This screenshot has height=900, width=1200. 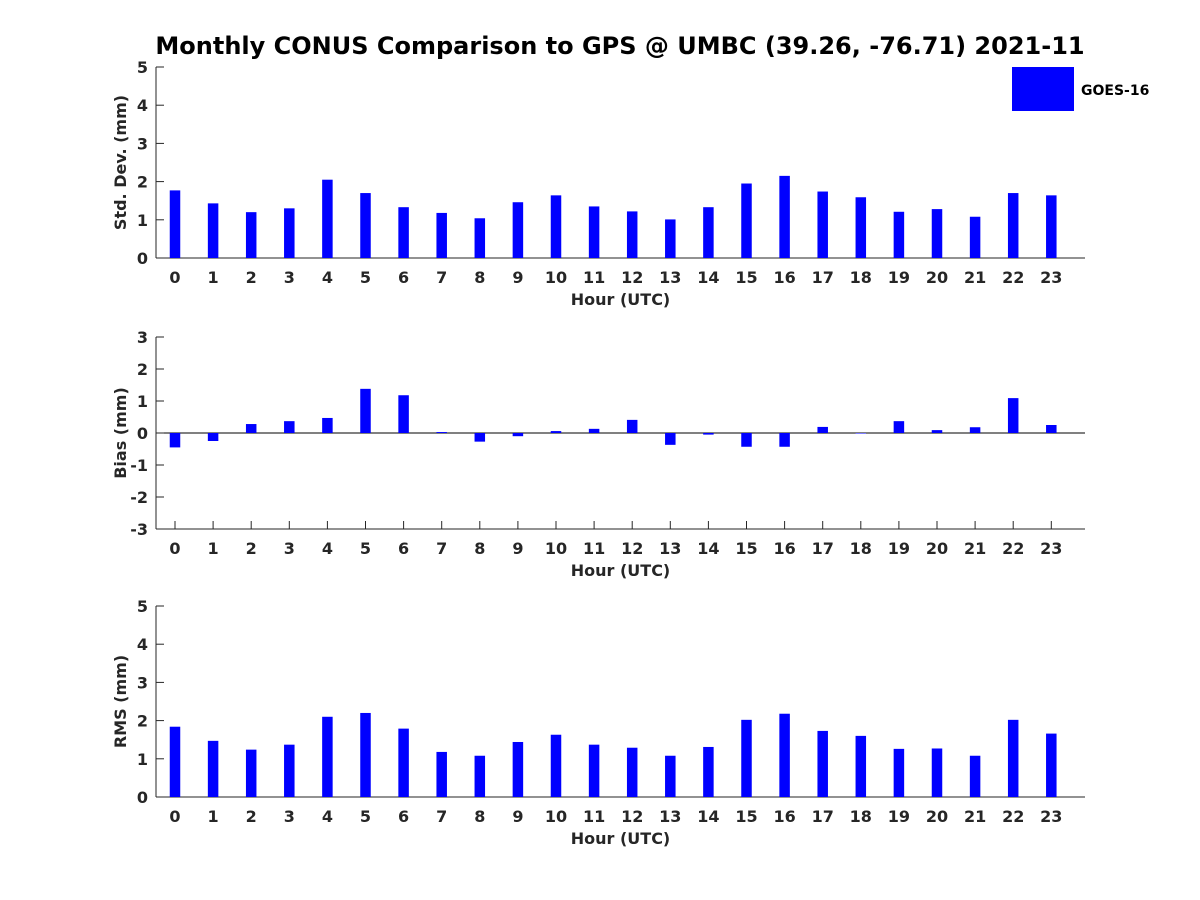 I want to click on x-tick-label: 11, so click(x=594, y=277).